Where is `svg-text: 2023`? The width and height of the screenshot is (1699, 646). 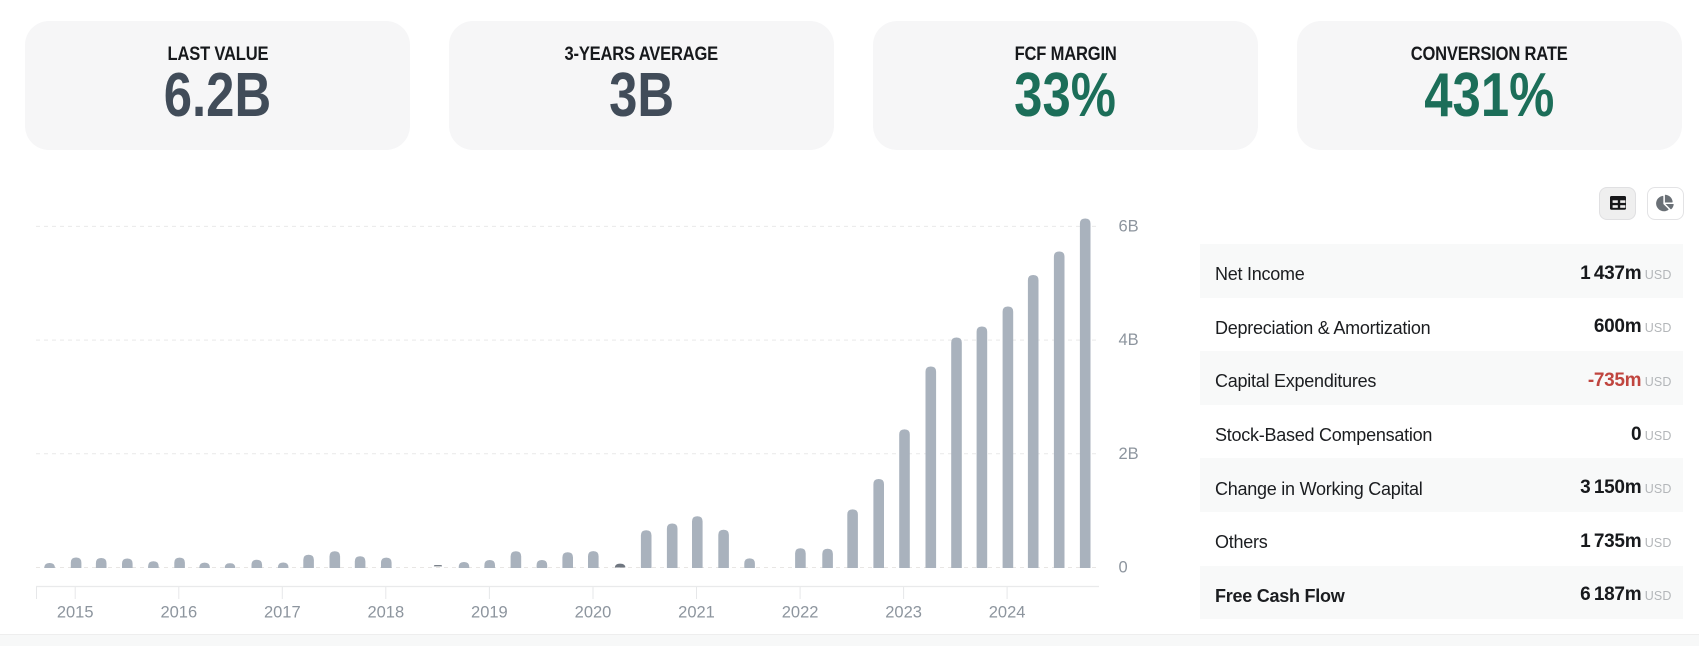
svg-text: 2023 is located at coordinates (903, 613).